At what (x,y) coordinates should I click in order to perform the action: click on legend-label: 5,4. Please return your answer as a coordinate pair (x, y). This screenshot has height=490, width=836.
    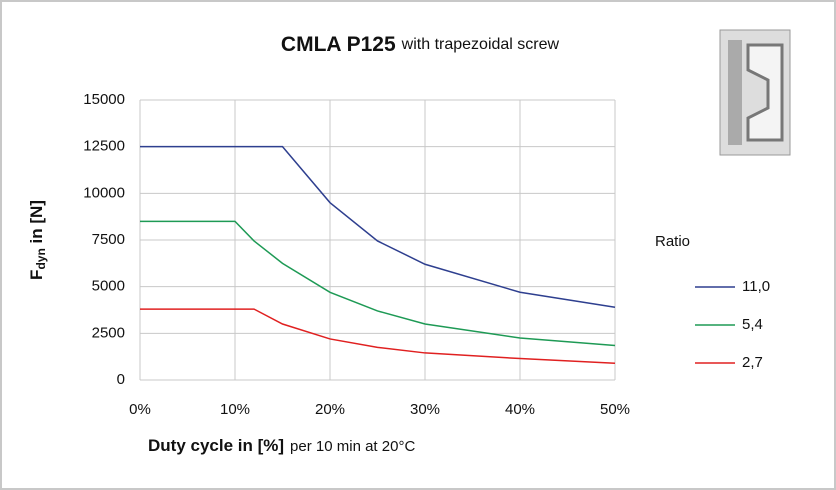
    Looking at the image, I should click on (752, 324).